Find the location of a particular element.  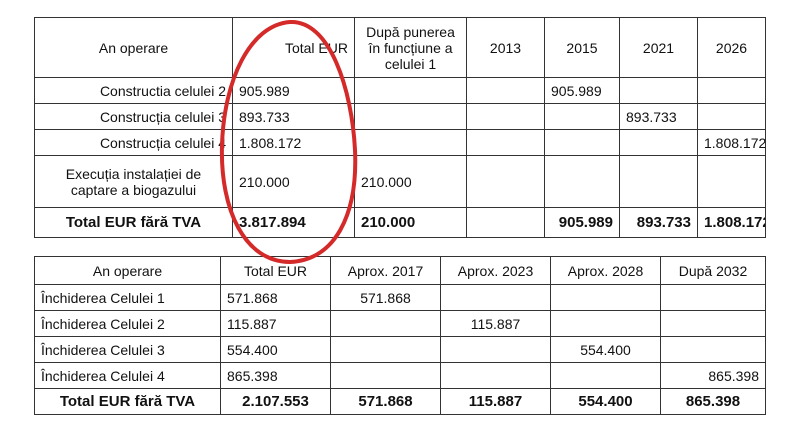

table-row: Închiderea Celulei 4 865.398 865.398 is located at coordinates (400, 375).